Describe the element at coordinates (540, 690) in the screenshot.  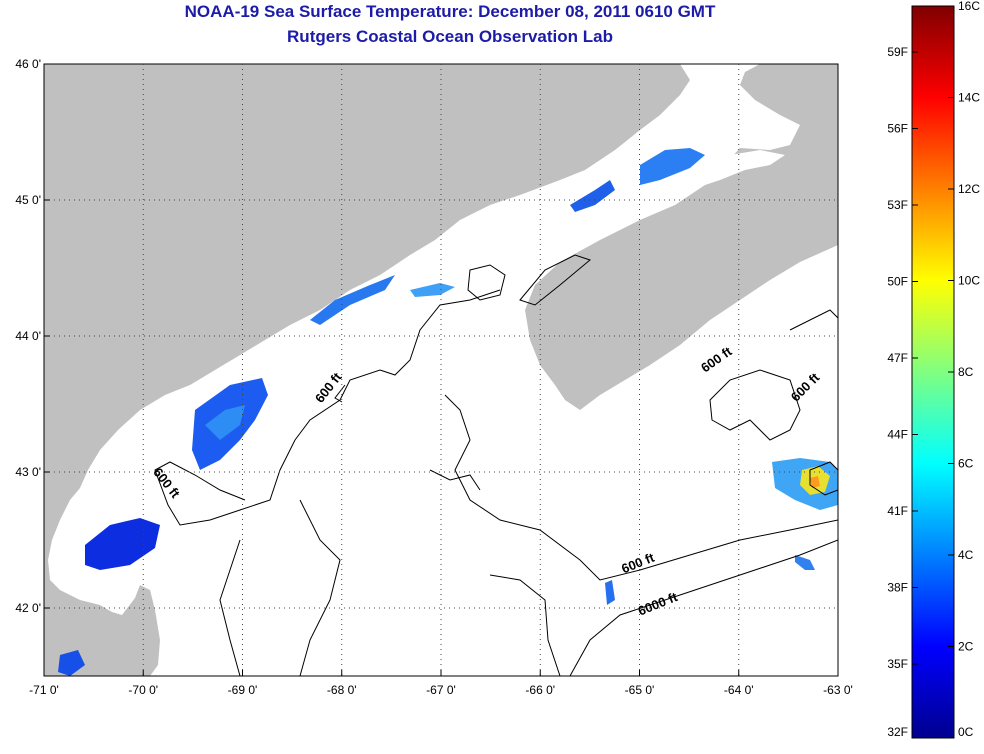
I see `lon-tick-label: -66 0'` at that location.